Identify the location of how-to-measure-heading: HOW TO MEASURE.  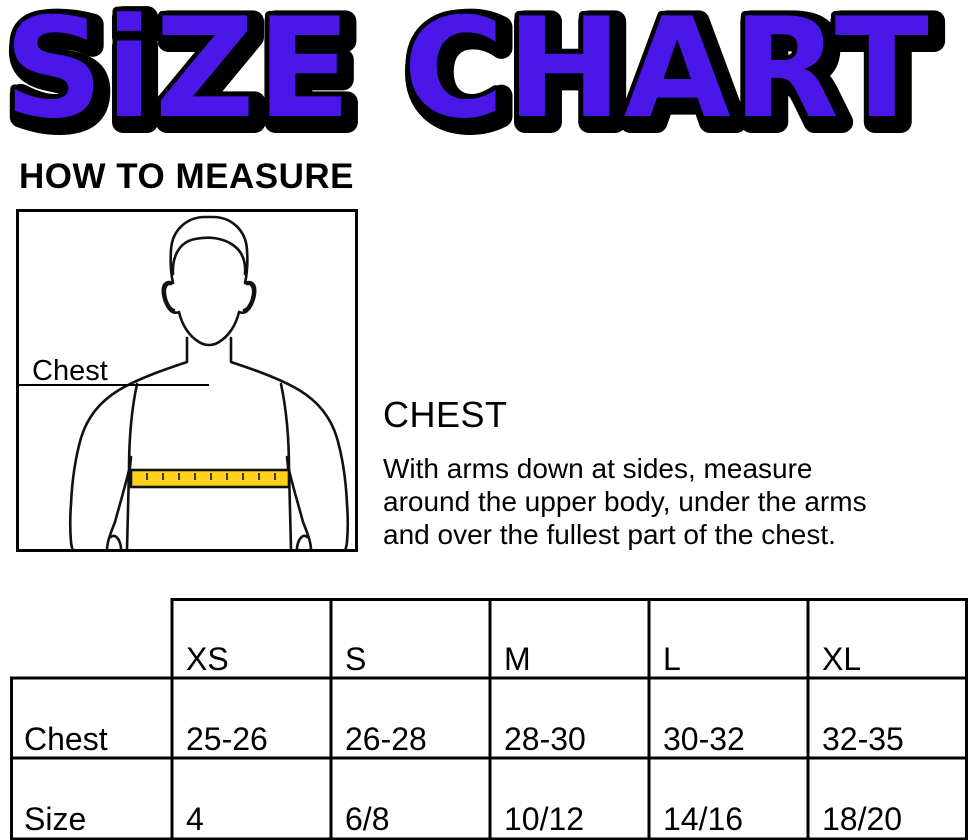
(186, 176).